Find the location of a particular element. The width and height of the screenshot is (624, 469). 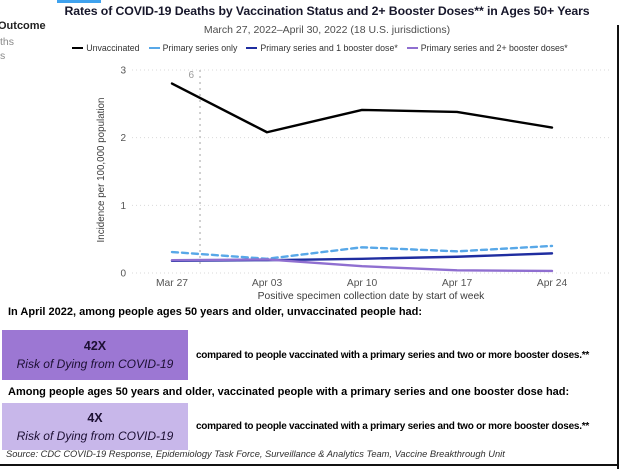

x-tick-label: Apr 24 is located at coordinates (552, 283).